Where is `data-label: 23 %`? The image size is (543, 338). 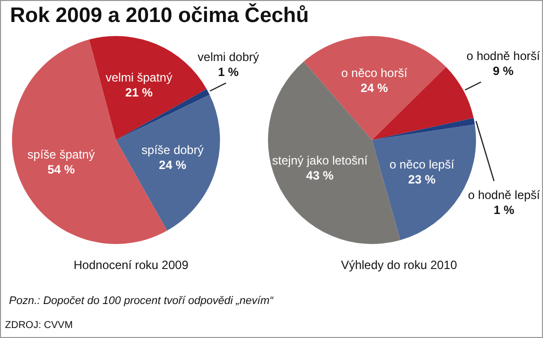 data-label: 23 % is located at coordinates (422, 179).